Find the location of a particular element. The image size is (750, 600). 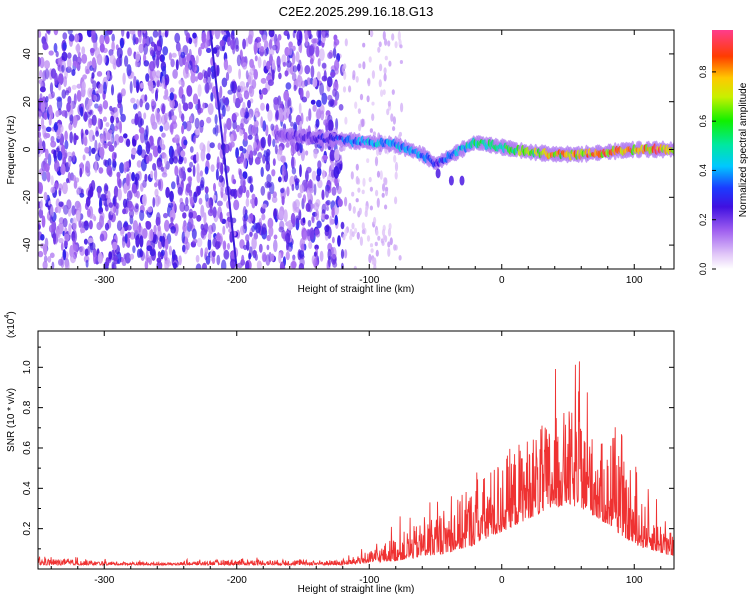

colorbar-tick-label: 0.2 is located at coordinates (703, 219).